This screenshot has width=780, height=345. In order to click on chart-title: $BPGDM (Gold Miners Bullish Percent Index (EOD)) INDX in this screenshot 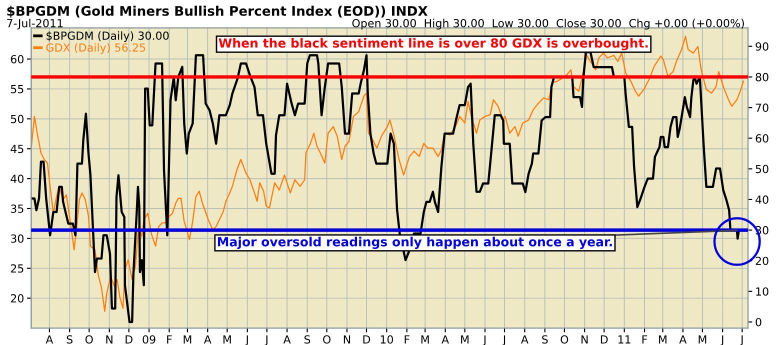, I will do `click(217, 12)`.